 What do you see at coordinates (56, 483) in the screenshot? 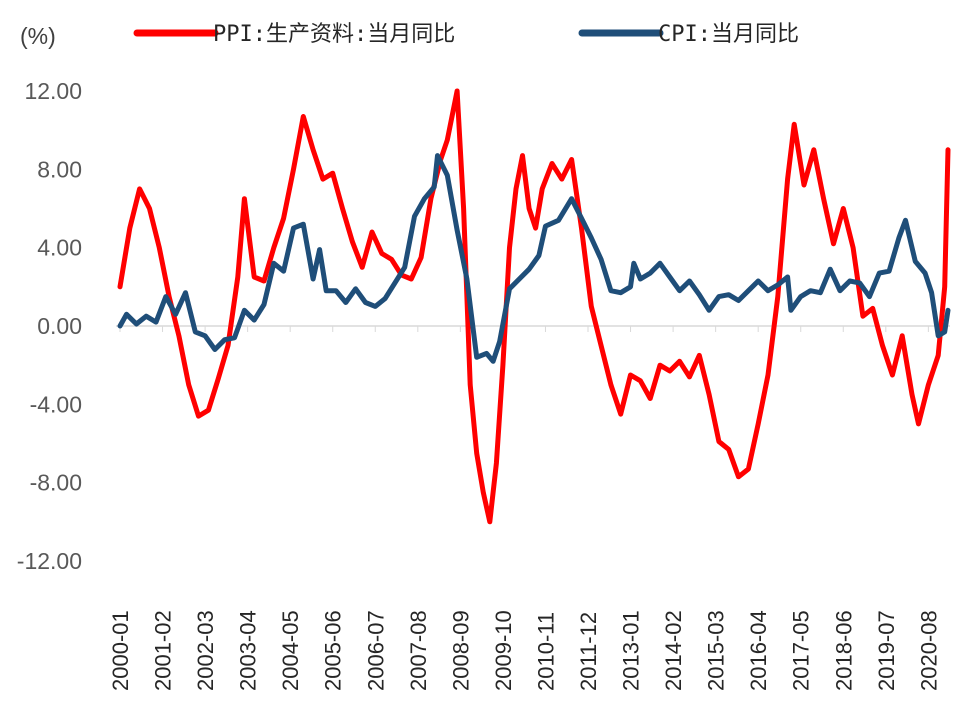
I see `y-tick-label: -8.00` at bounding box center [56, 483].